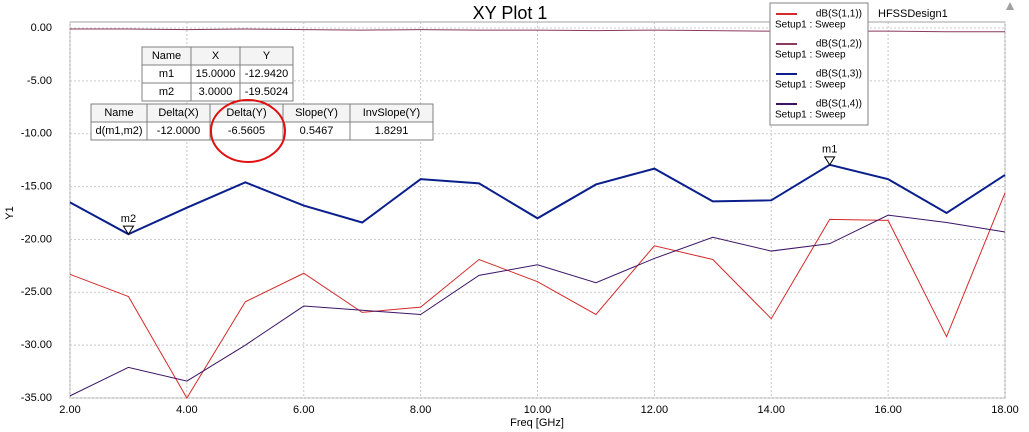 The image size is (1029, 432). I want to click on table-value: 1.8291, so click(392, 131).